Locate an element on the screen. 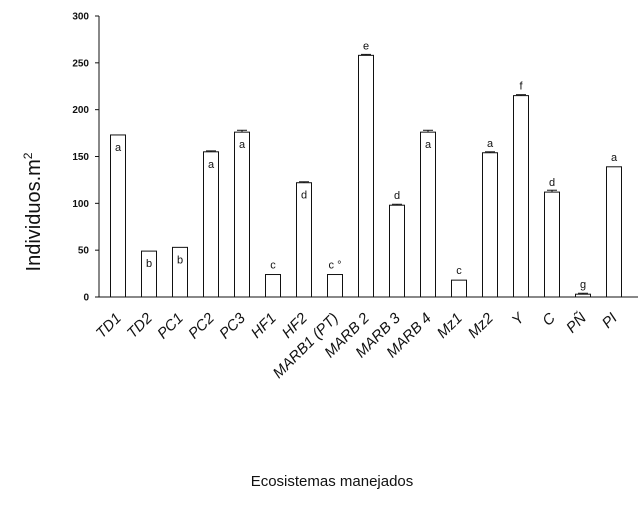  y-axis-ticks: 0 50 100 150 200 250 300 is located at coordinates (85, 158).